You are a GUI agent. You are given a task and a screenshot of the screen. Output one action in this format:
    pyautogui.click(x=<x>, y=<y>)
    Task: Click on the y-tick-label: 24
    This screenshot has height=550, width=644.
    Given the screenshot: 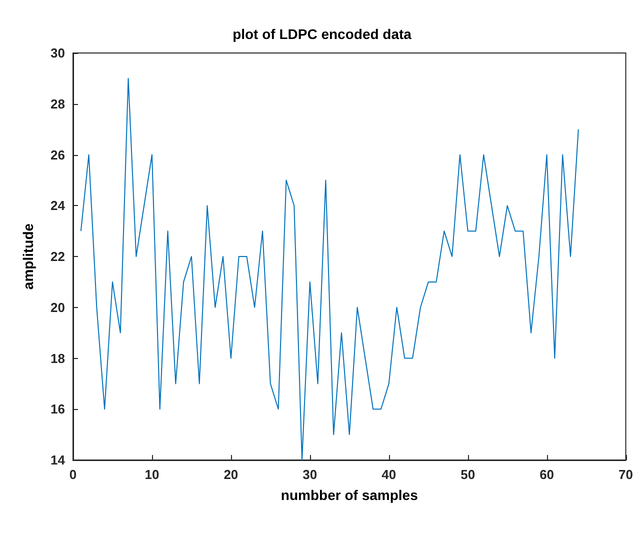 What is the action you would take?
    pyautogui.click(x=58, y=206)
    